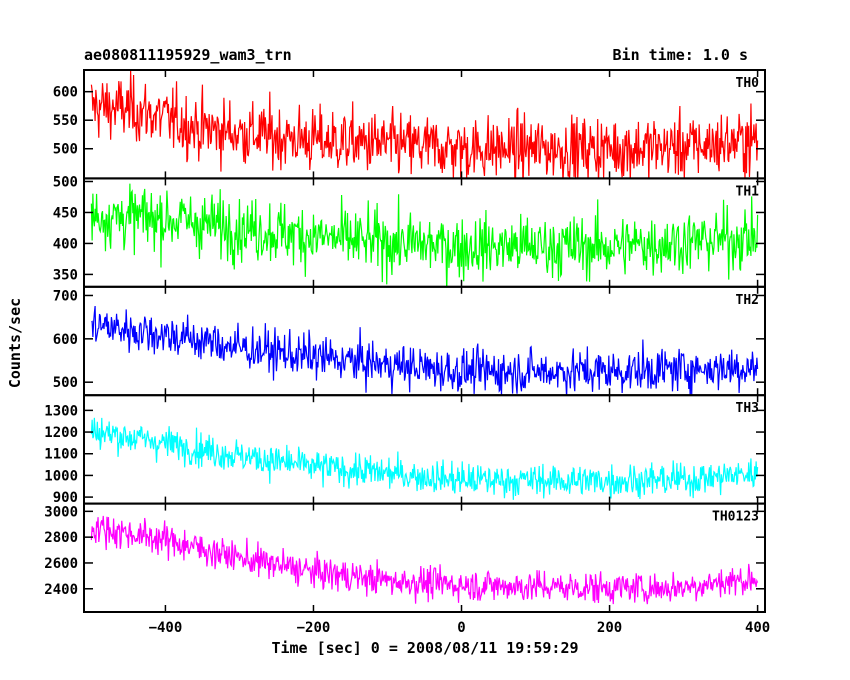  What do you see at coordinates (65, 121) in the screenshot?
I see `y-tick-label: 550` at bounding box center [65, 121].